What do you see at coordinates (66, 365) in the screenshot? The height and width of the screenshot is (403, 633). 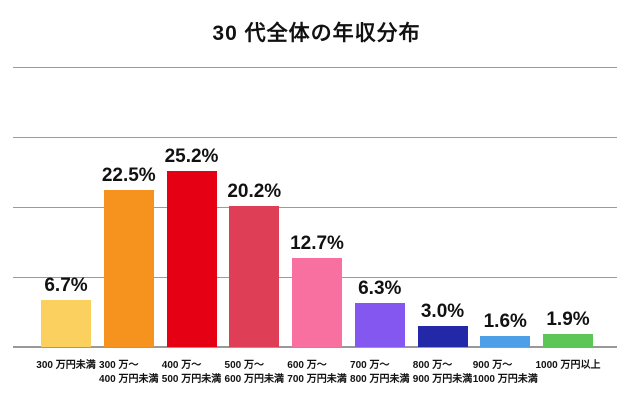 I see `bar-category-label: 300 万円未満` at bounding box center [66, 365].